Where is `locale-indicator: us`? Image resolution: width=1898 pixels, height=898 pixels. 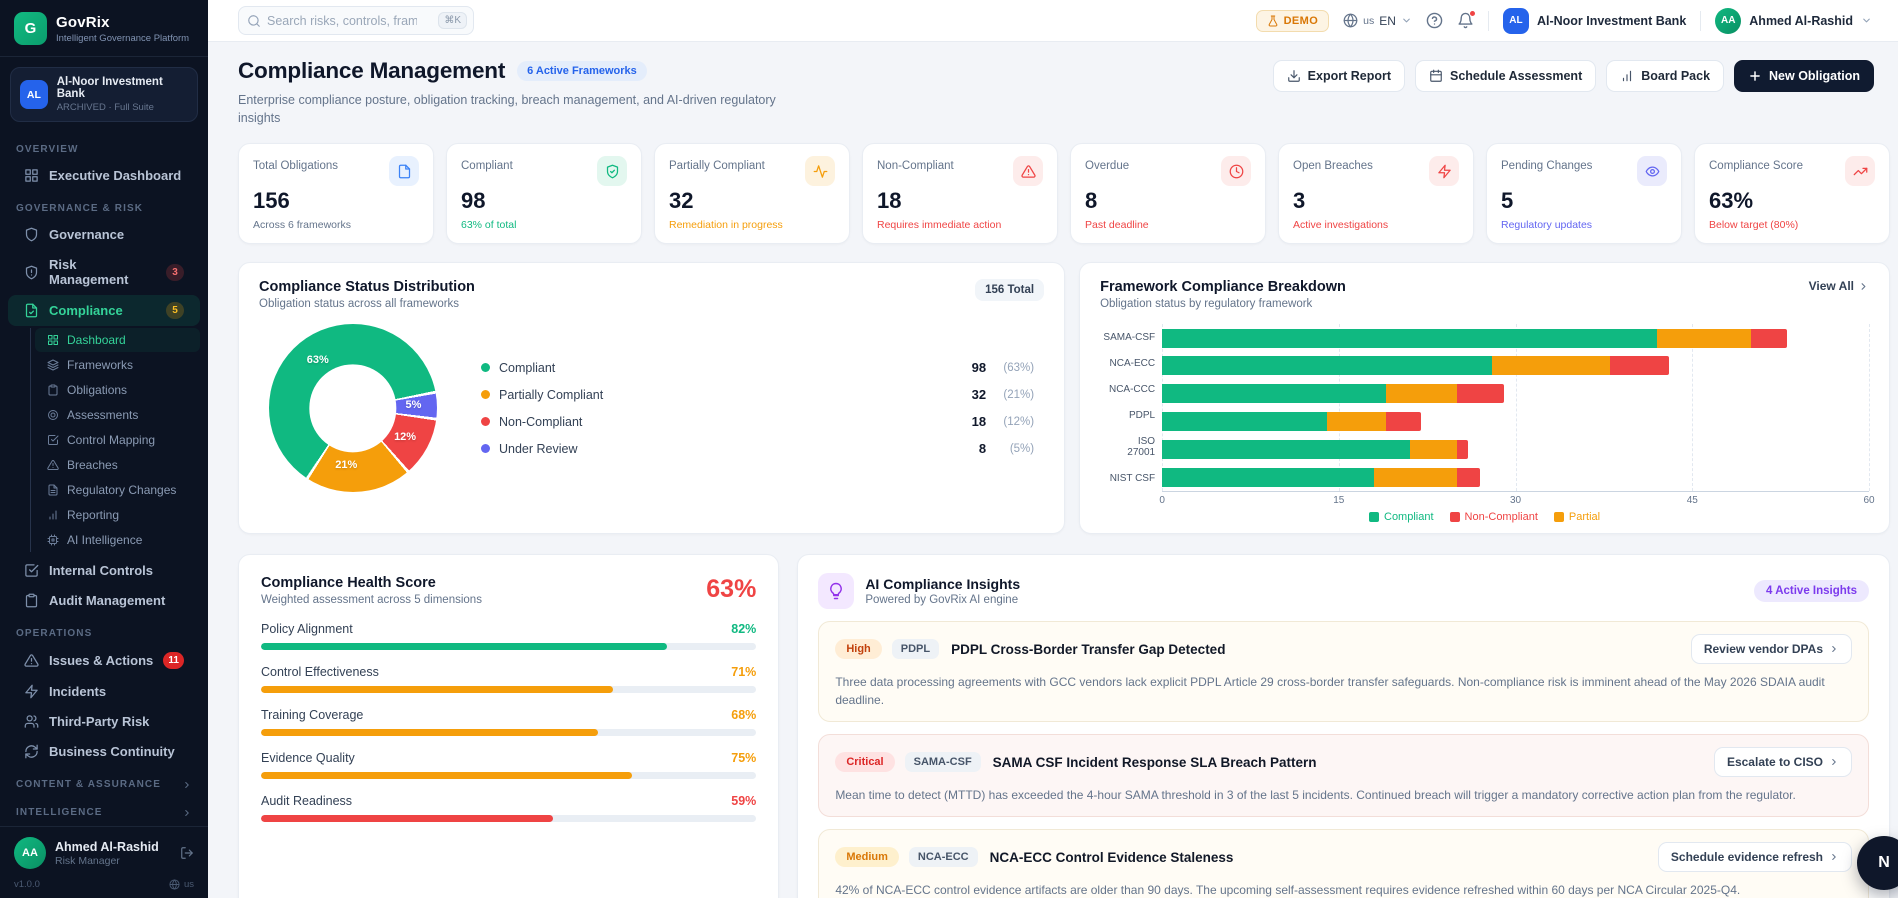 locale-indicator: us is located at coordinates (181, 884).